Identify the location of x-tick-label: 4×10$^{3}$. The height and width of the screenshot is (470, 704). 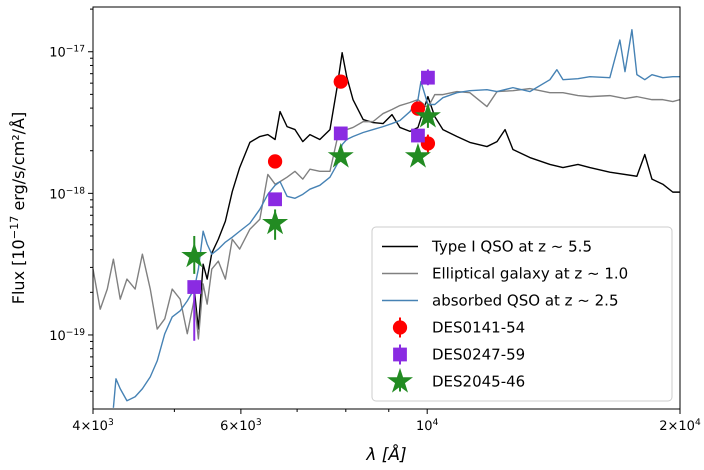
(93, 426).